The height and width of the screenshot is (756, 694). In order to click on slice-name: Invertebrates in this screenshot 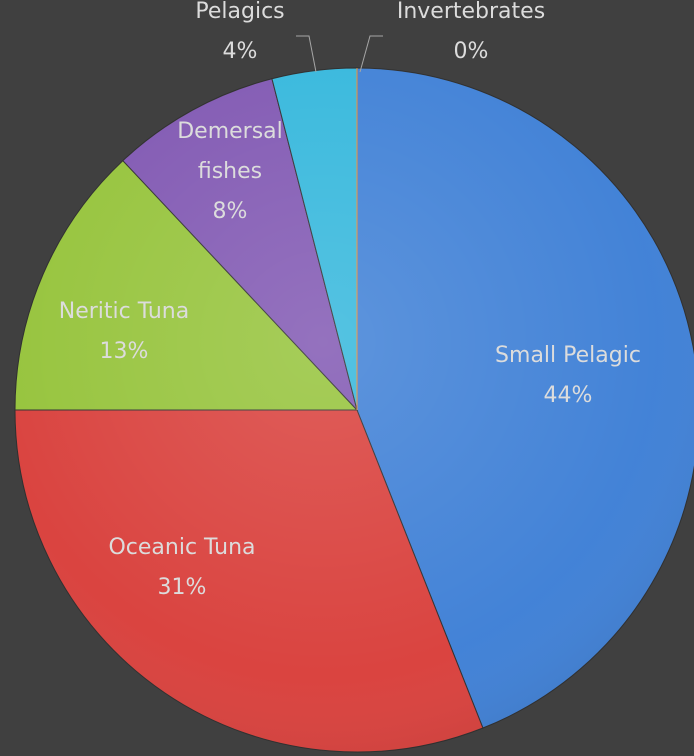, I will do `click(471, 12)`.